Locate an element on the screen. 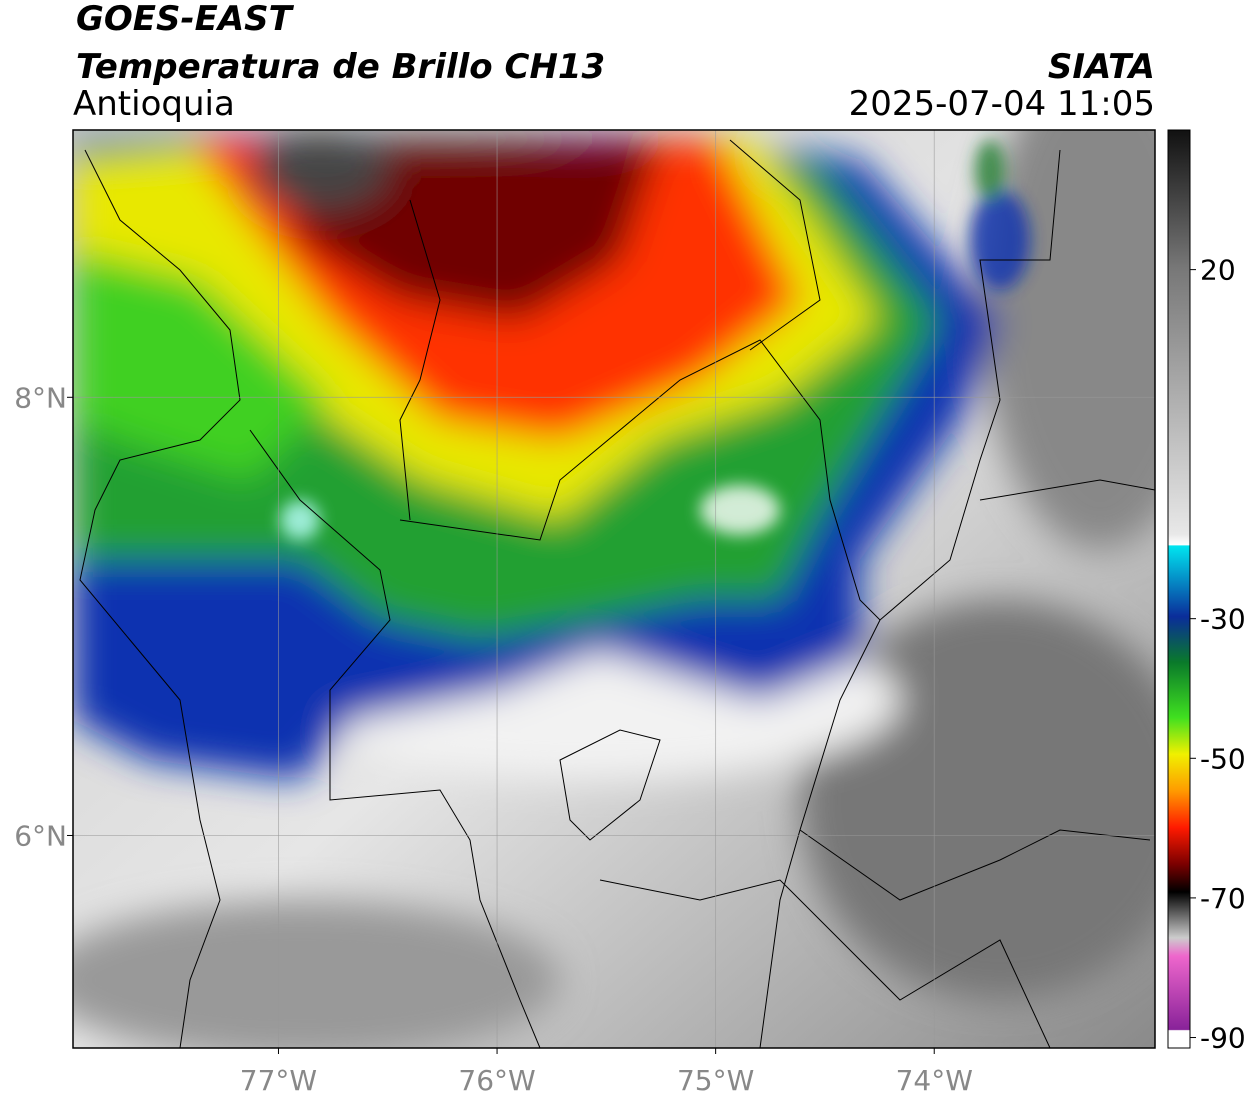  title: GOES-EAST is located at coordinates (185, 19).